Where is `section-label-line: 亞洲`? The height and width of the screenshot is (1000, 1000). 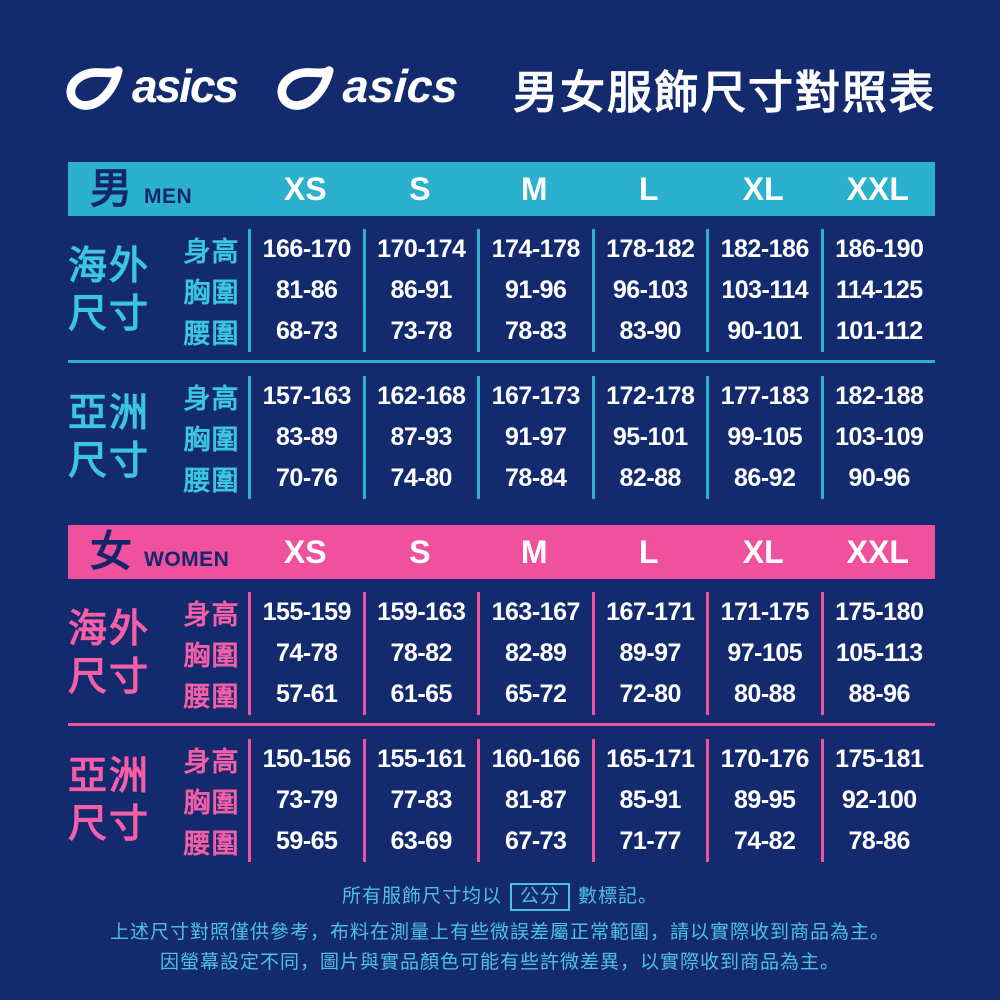
section-label-line: 亞洲 is located at coordinates (109, 776).